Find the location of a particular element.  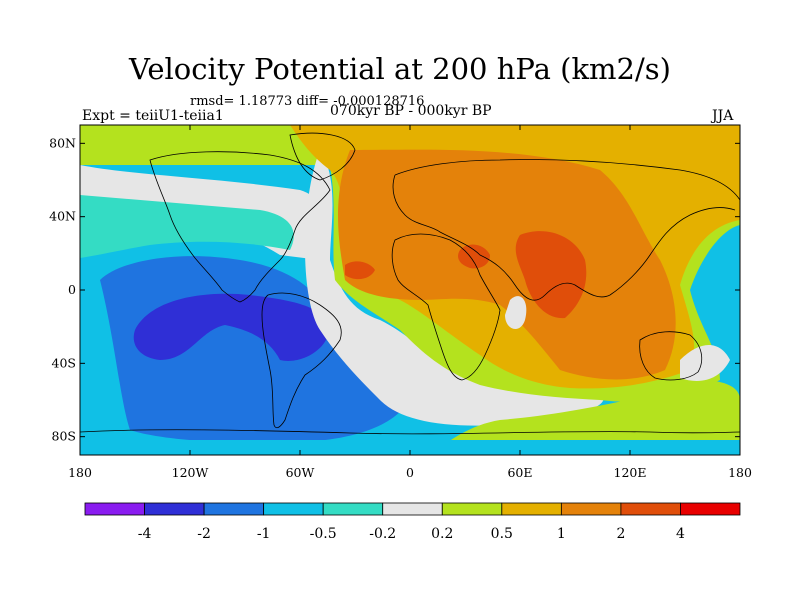

season-label: JJA is located at coordinates (723, 116).